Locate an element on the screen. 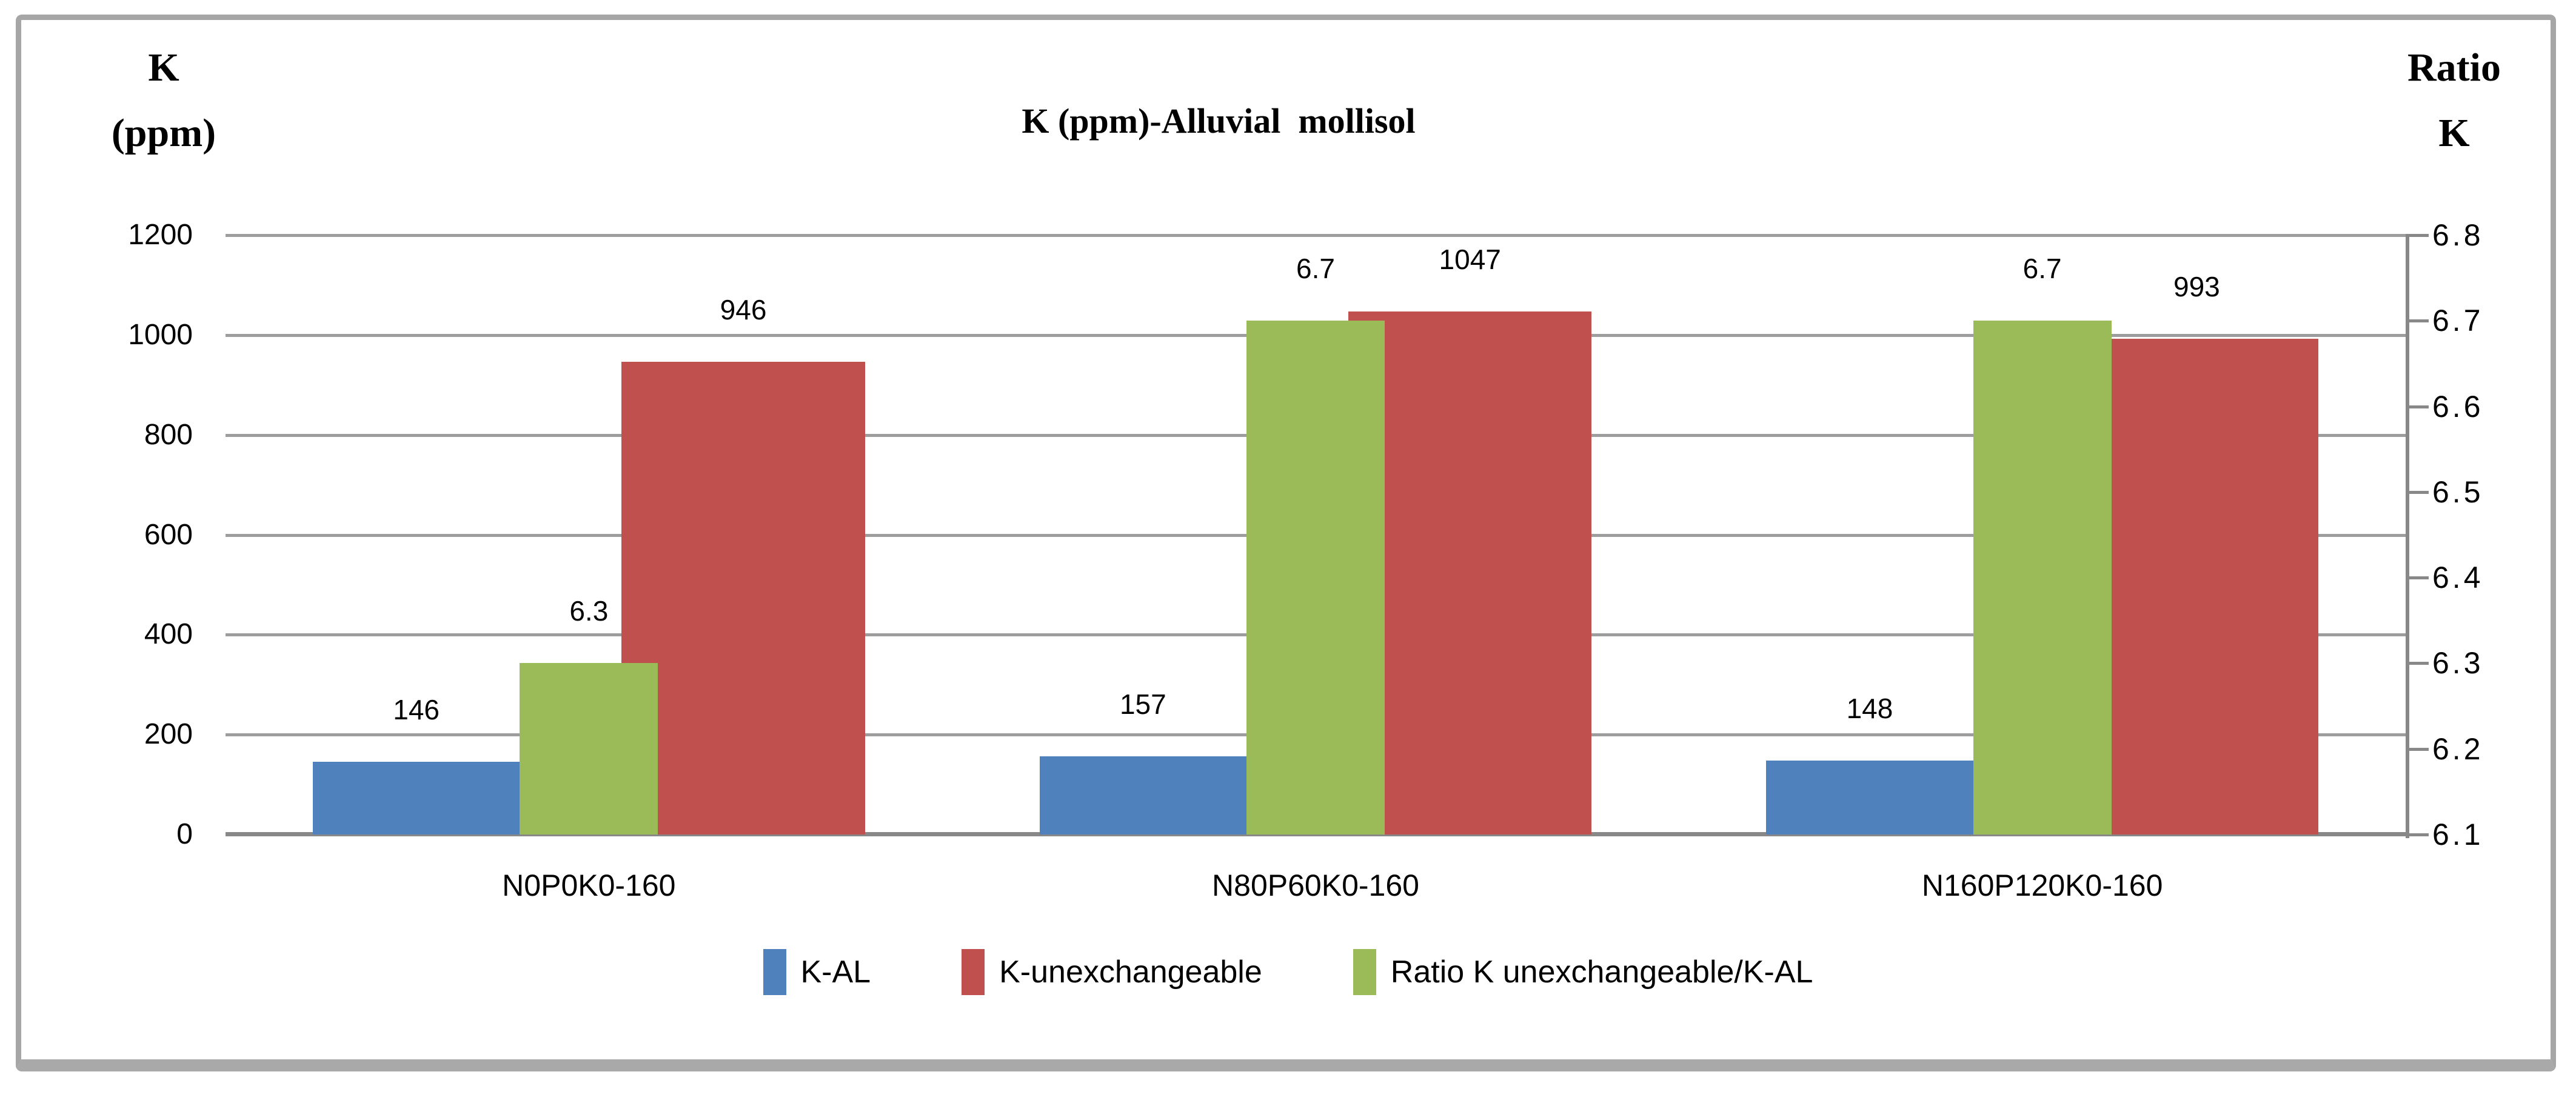  legend-swatch-icon-k-unexchangeable is located at coordinates (973, 972).